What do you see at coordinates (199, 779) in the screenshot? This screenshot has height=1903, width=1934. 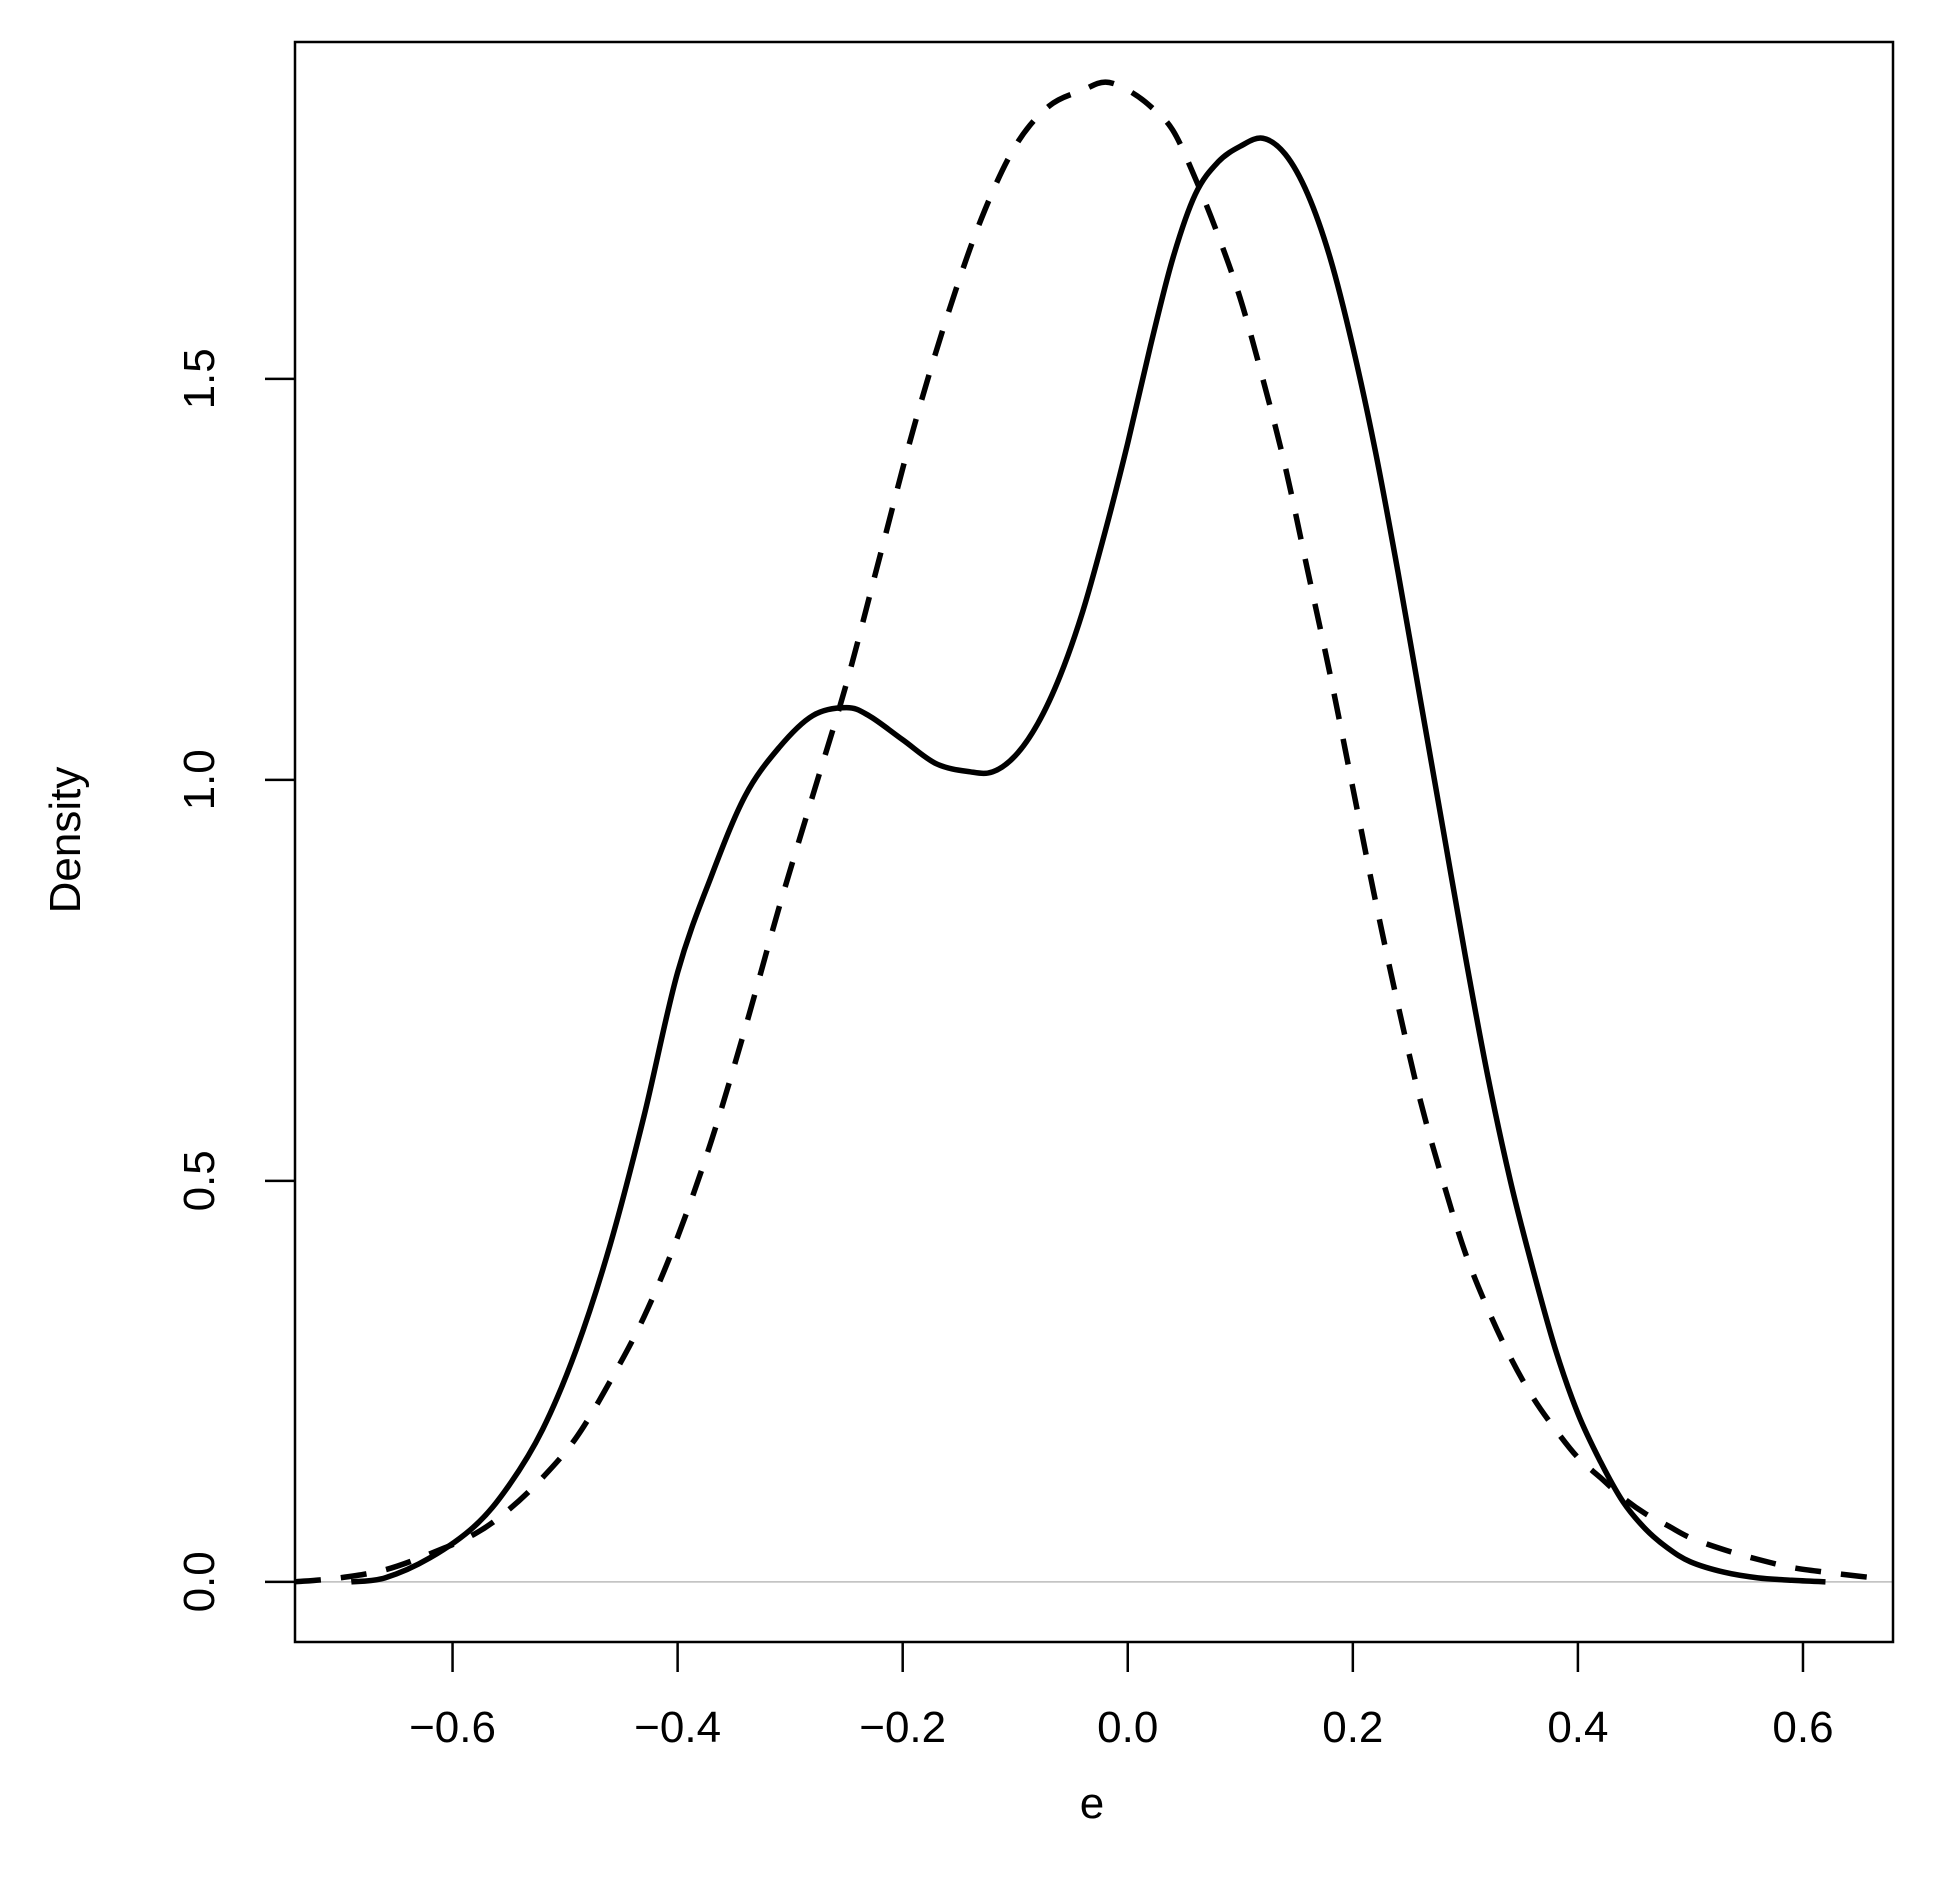 I see `y-tick-label: 1.0` at bounding box center [199, 779].